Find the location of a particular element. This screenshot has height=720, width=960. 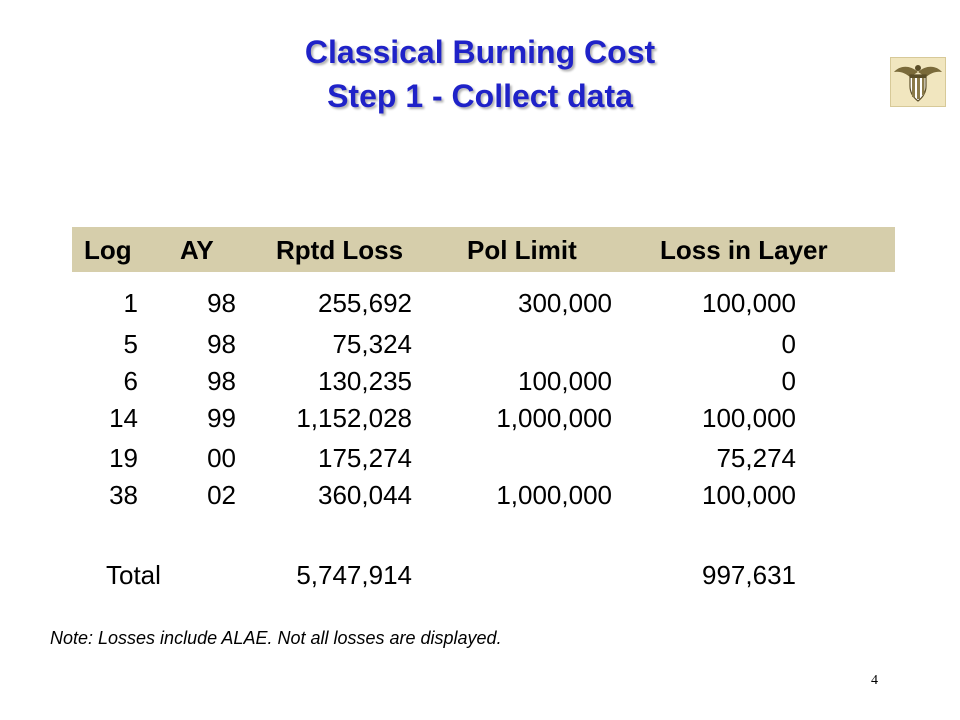

cell-ay: 02 is located at coordinates (221, 495).